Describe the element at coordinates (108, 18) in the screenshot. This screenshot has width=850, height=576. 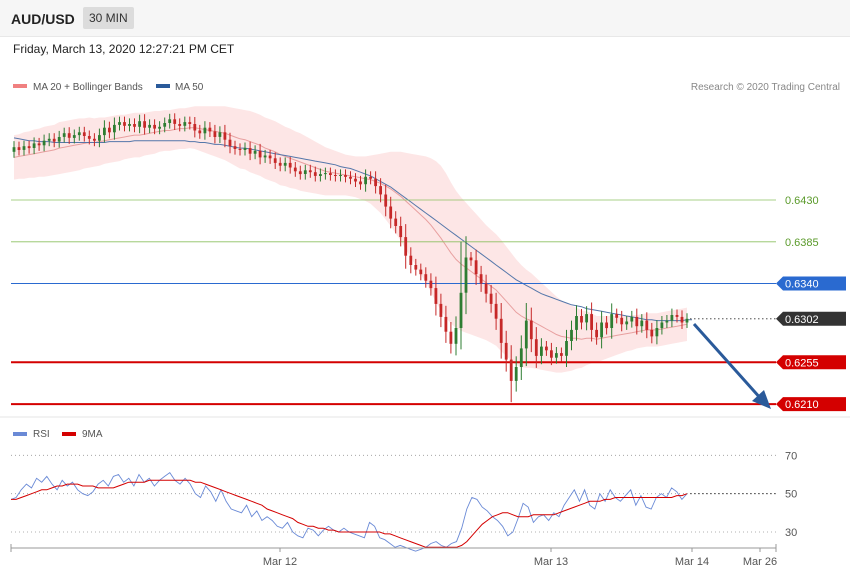
I see `timeframe-button: 30 MIN` at that location.